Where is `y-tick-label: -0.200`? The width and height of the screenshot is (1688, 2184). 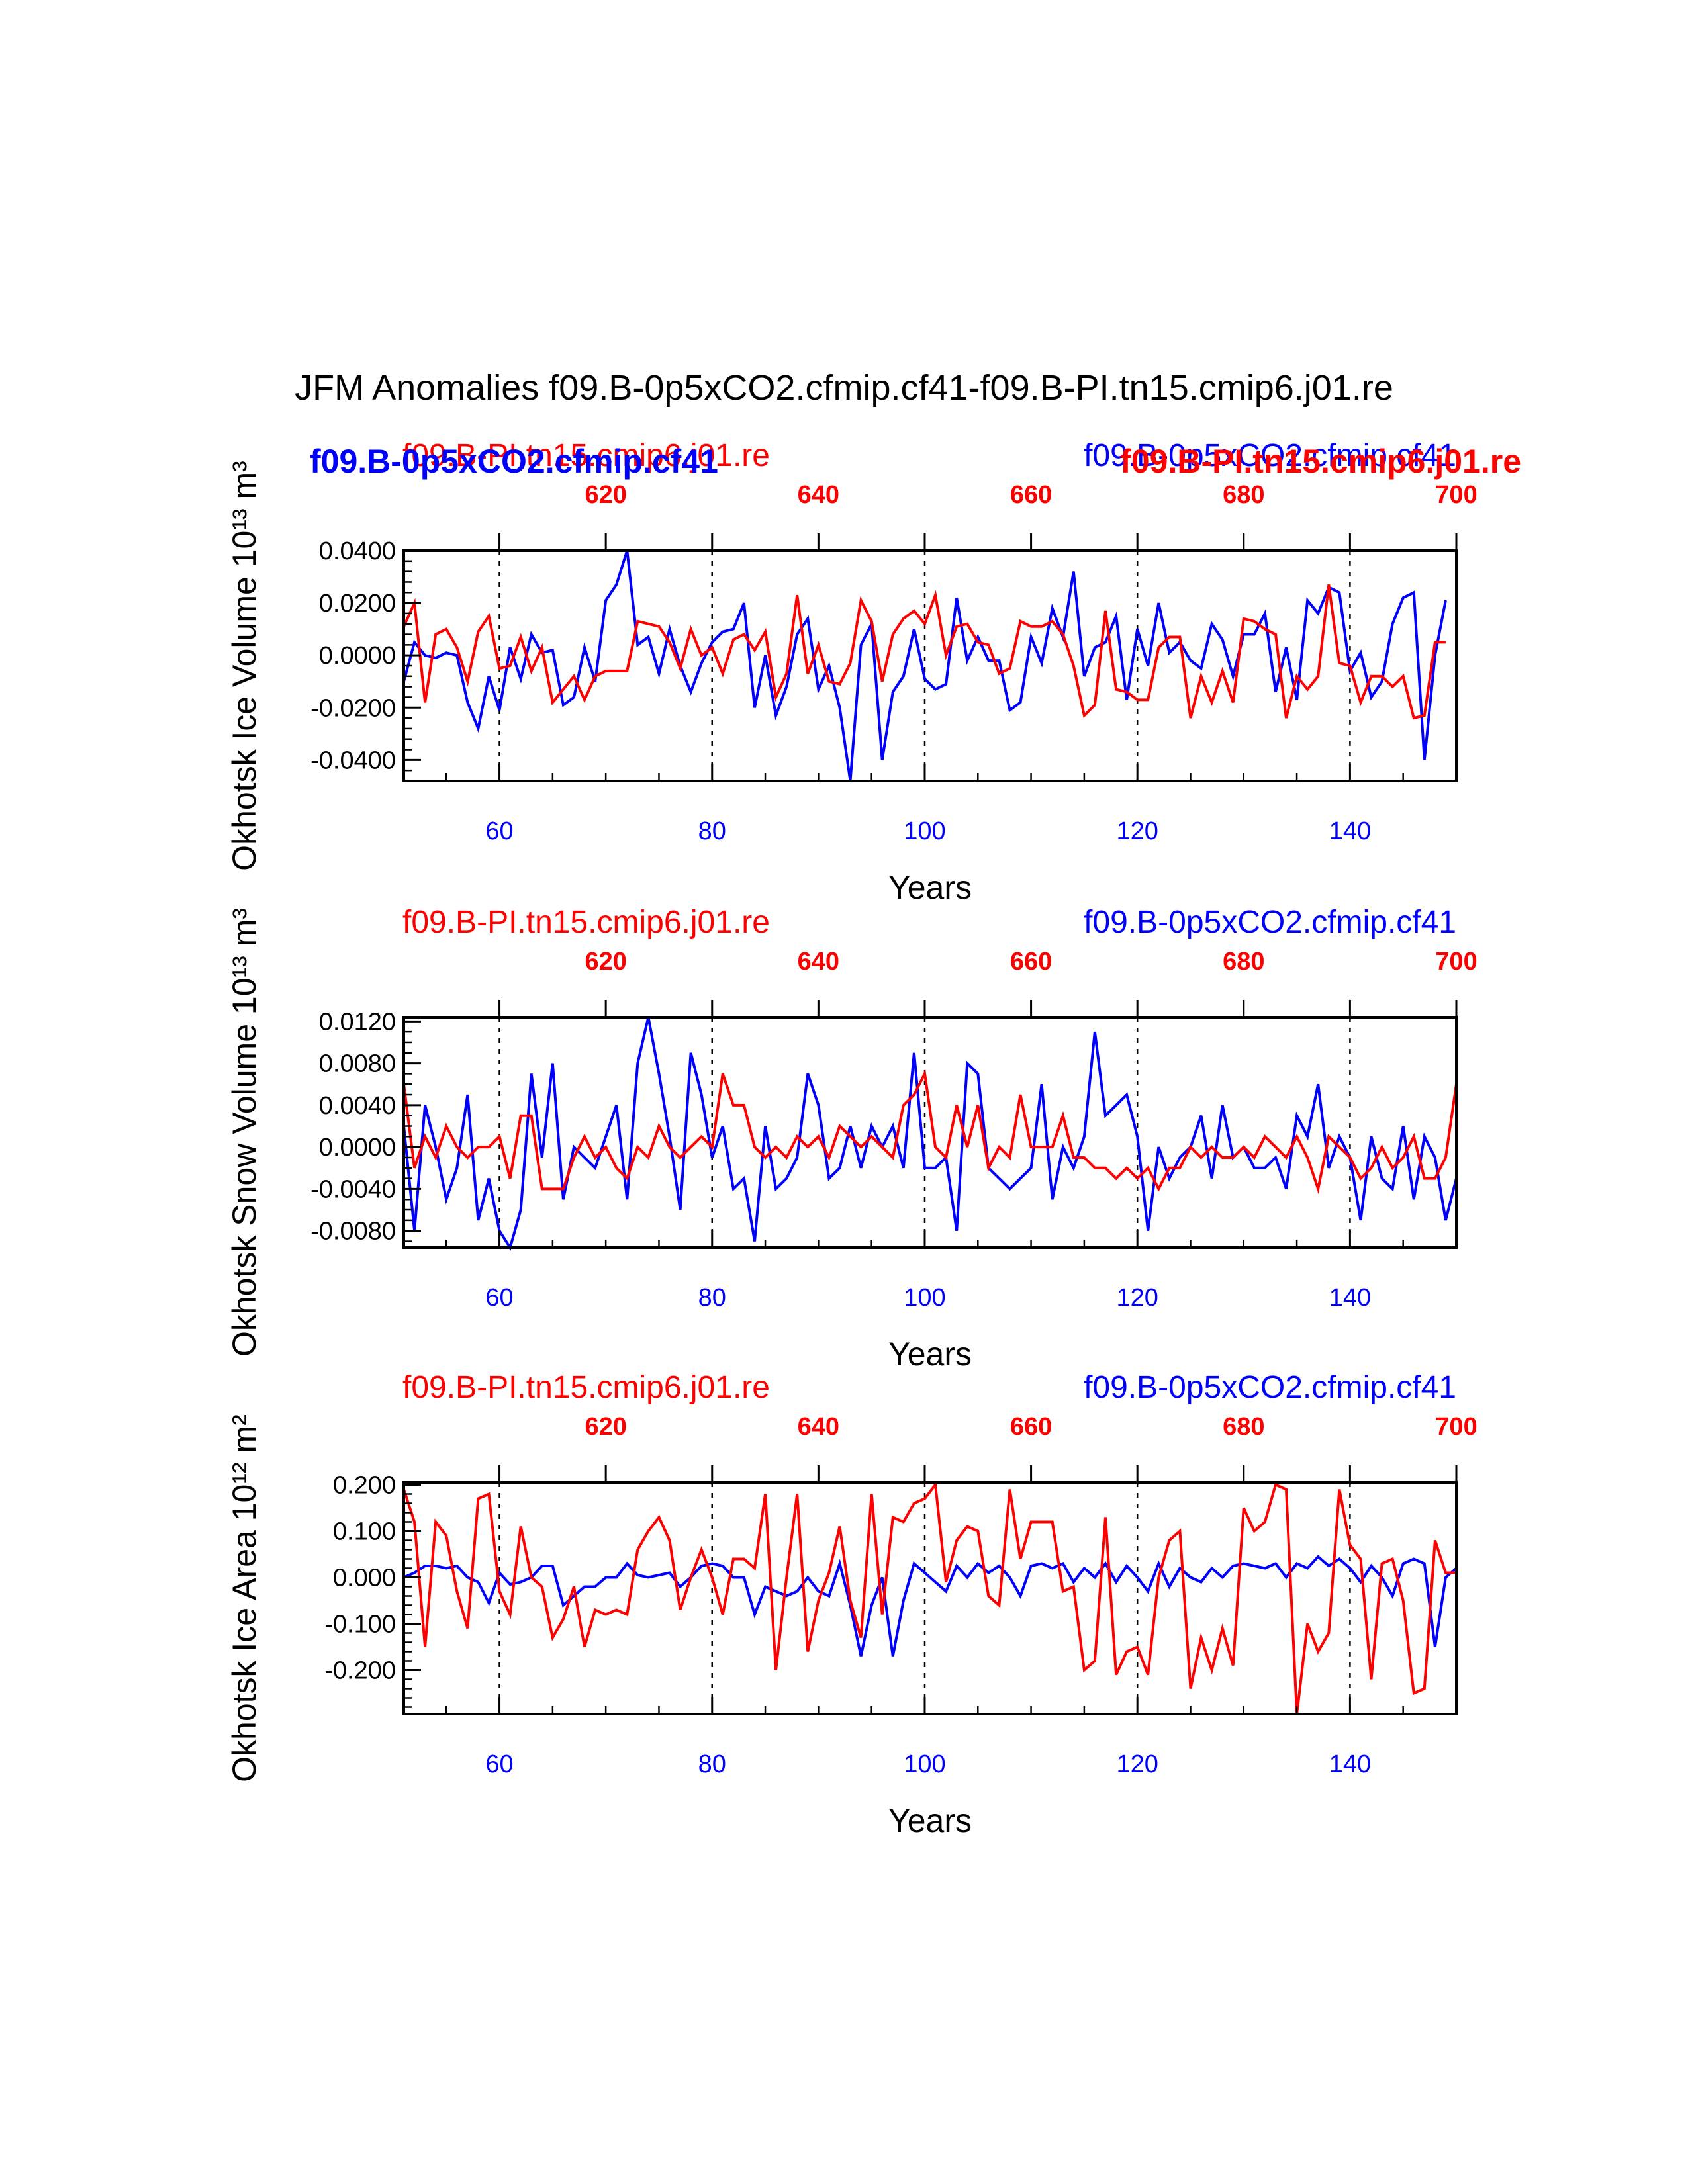
y-tick-label: -0.200 is located at coordinates (360, 1671).